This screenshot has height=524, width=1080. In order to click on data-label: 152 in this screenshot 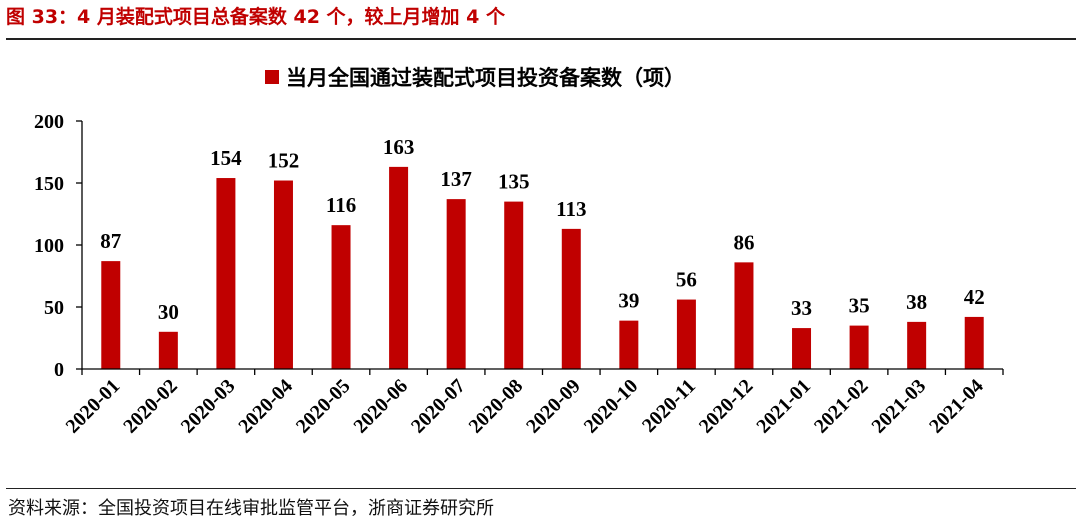, I will do `click(284, 161)`.